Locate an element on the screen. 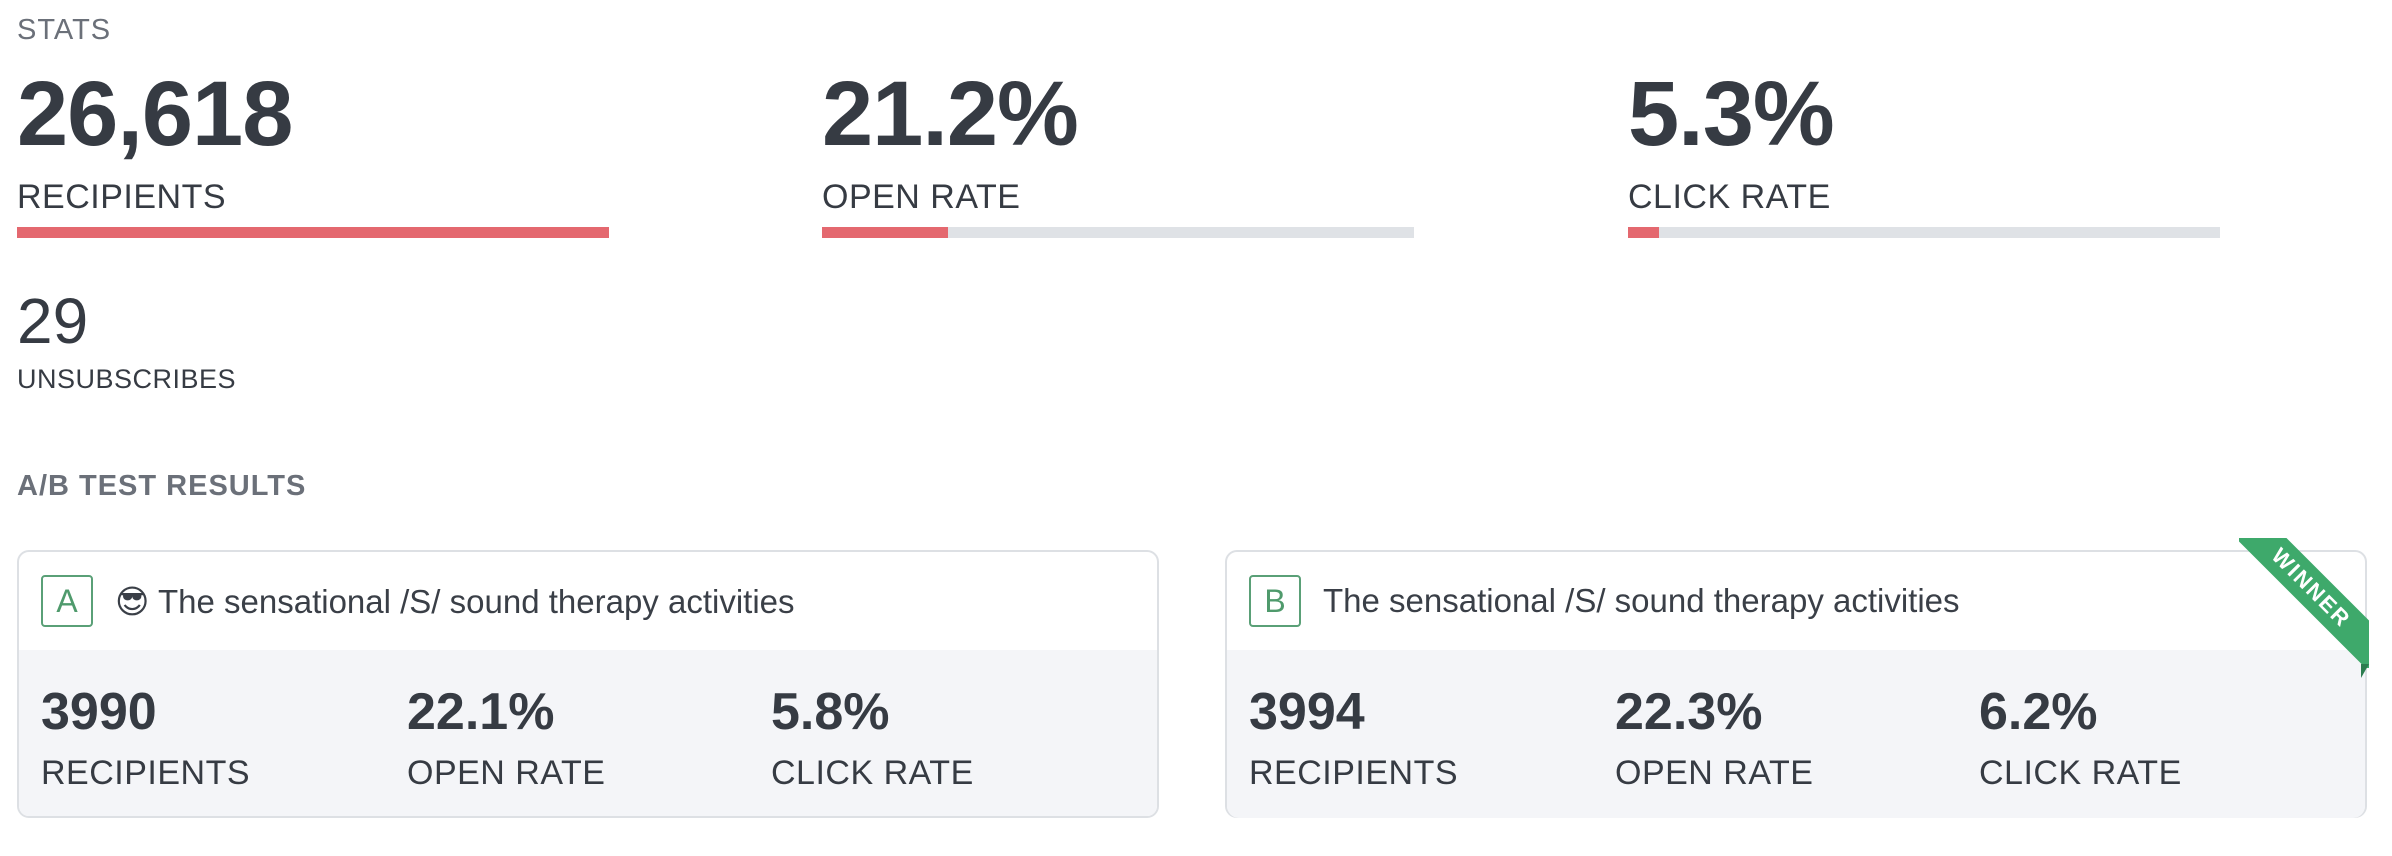 The height and width of the screenshot is (856, 2392). metric-value: 5.8% is located at coordinates (830, 712).